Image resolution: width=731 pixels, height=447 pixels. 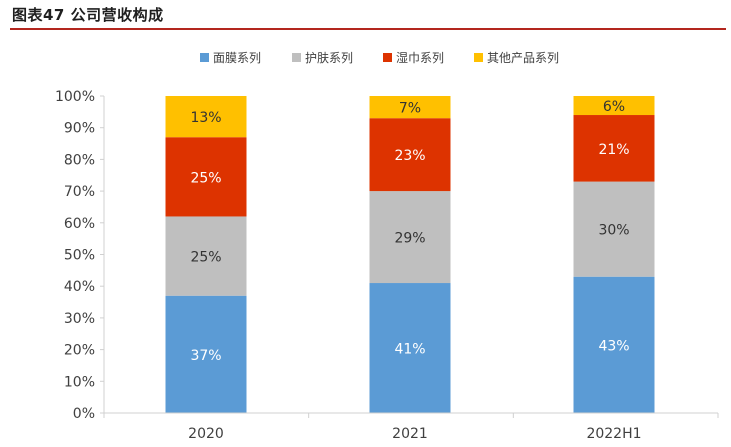 I want to click on x-axis: 2020 2021 2022H1, so click(x=411, y=427).